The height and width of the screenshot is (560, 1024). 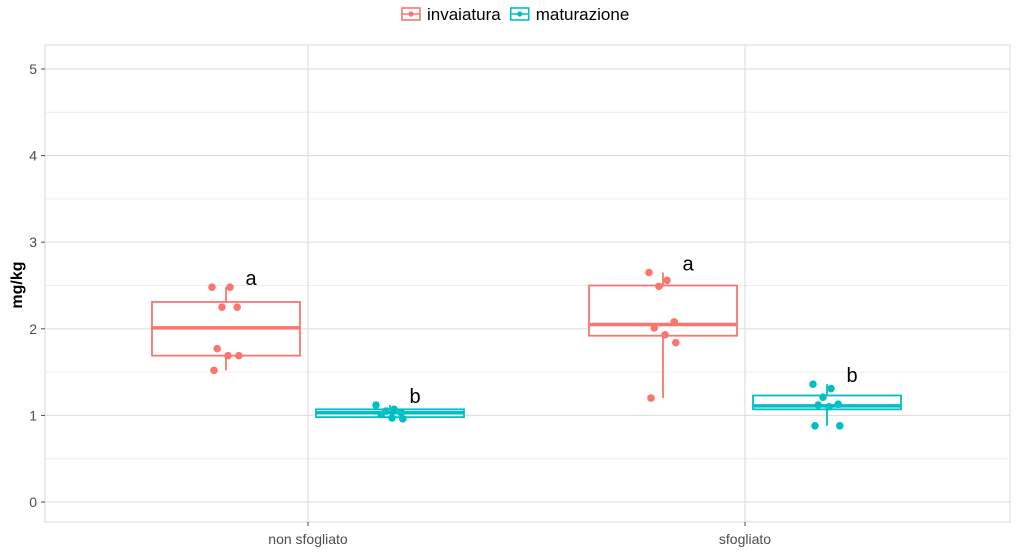 I want to click on y-tick-label: 5, so click(x=33, y=69).